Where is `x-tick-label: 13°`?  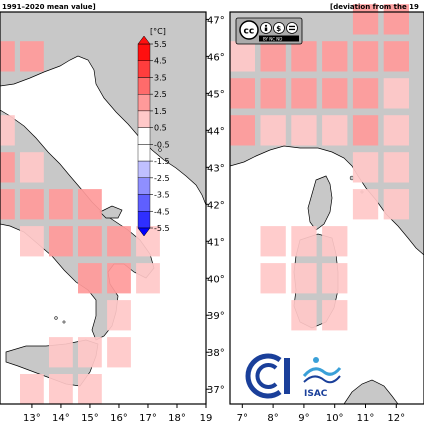
x-tick-label: 13° is located at coordinates (32, 418).